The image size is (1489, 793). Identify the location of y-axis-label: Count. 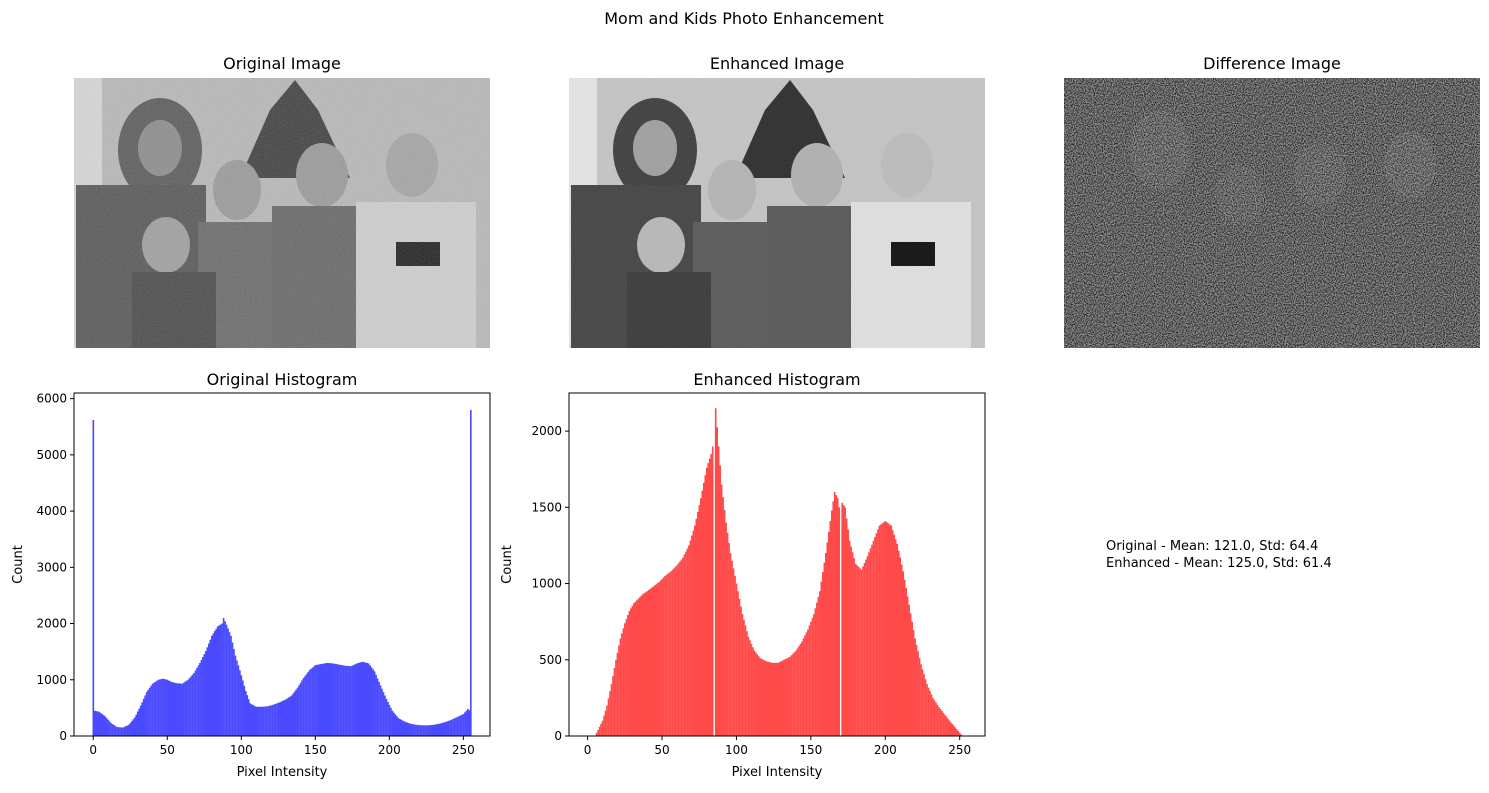
(507, 564).